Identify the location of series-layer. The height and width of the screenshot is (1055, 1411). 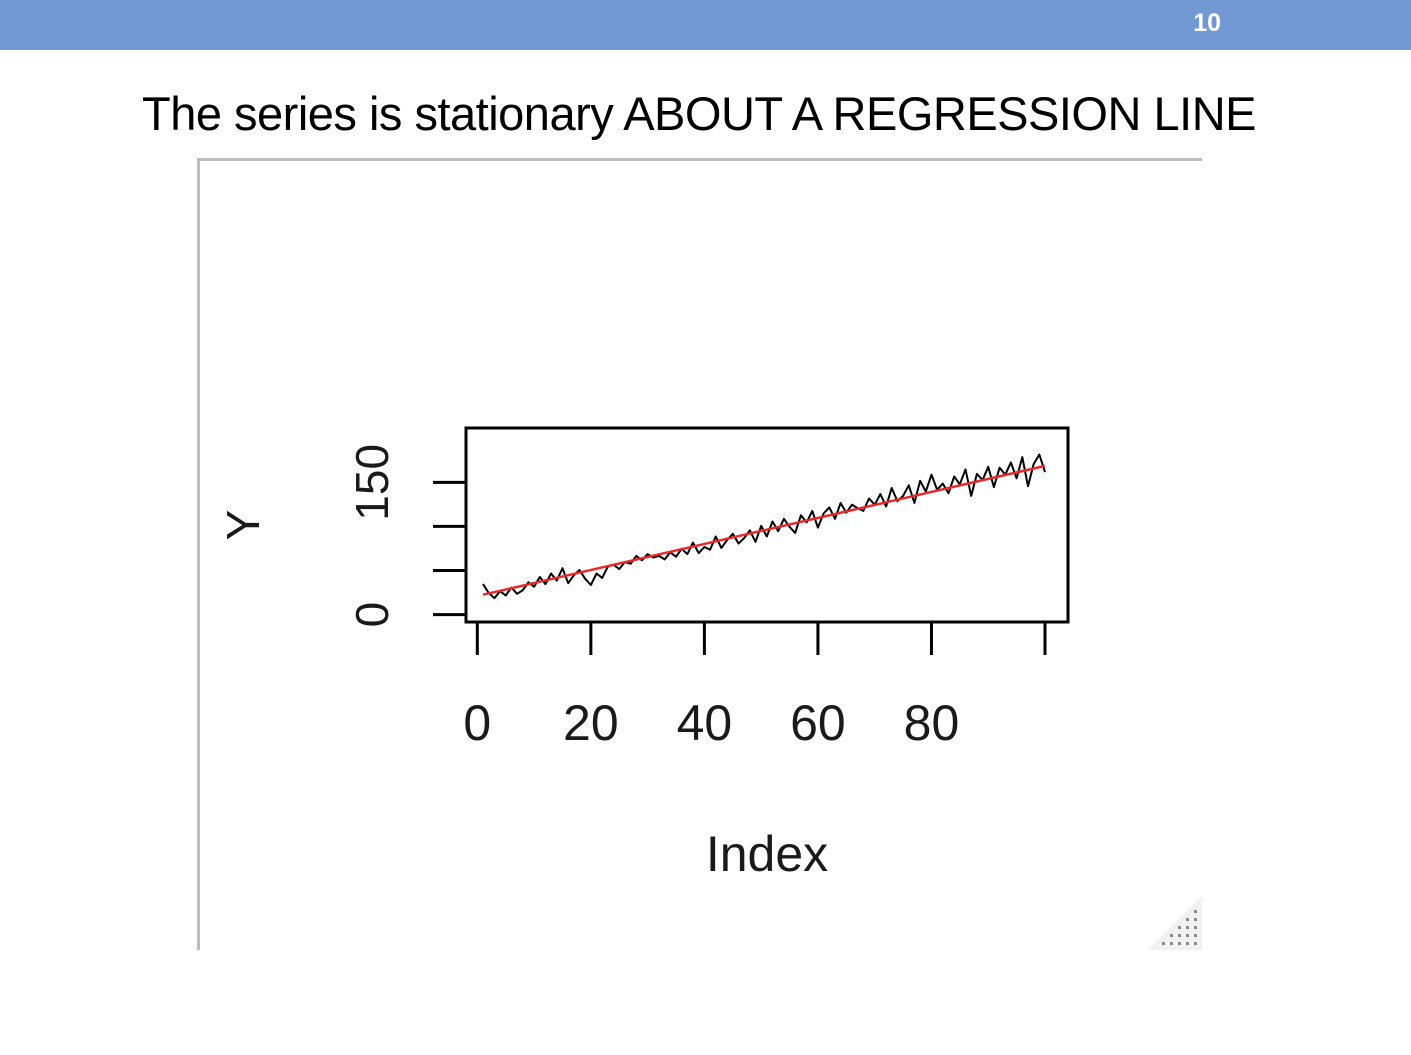
(764, 526).